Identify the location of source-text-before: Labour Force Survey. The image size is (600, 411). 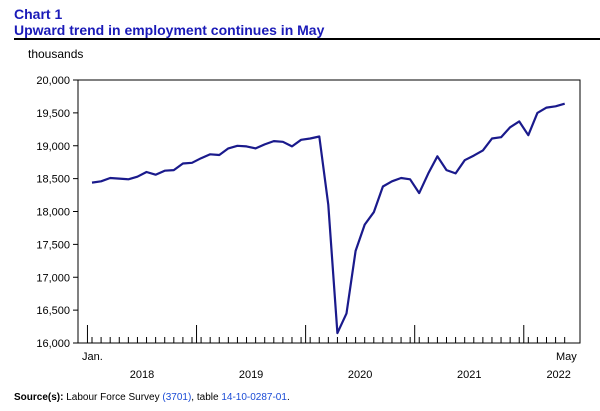
(113, 397).